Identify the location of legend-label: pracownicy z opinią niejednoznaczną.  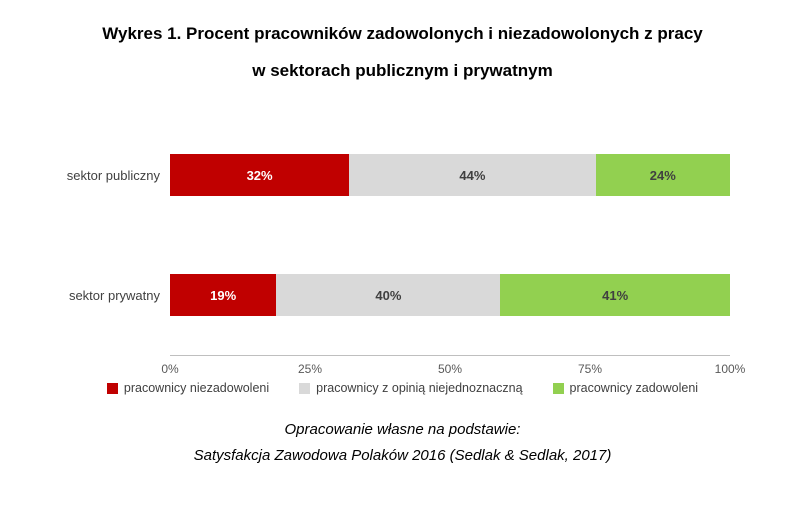
(419, 388).